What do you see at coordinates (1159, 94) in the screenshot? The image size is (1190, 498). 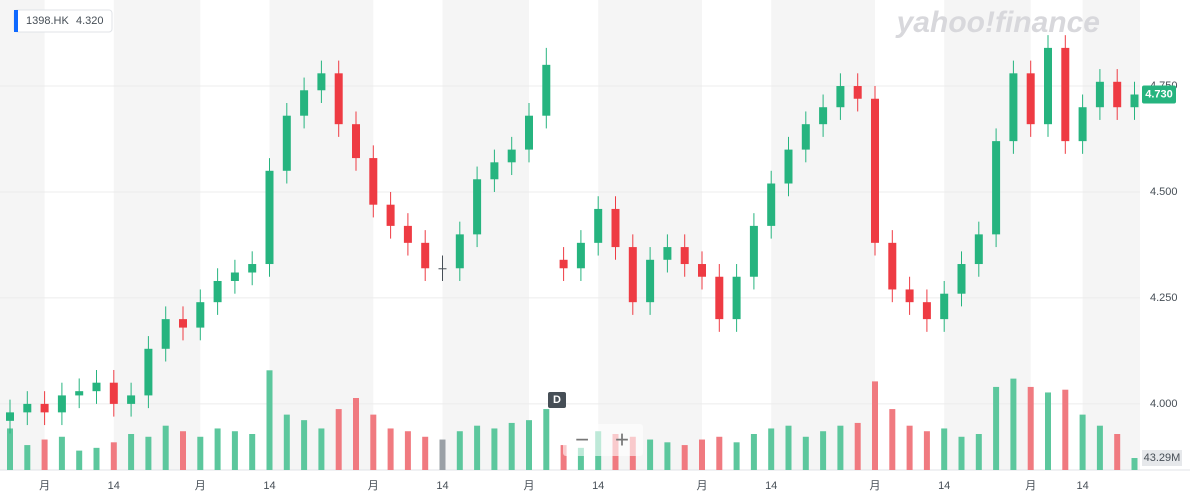 I see `last-price-tag` at bounding box center [1159, 94].